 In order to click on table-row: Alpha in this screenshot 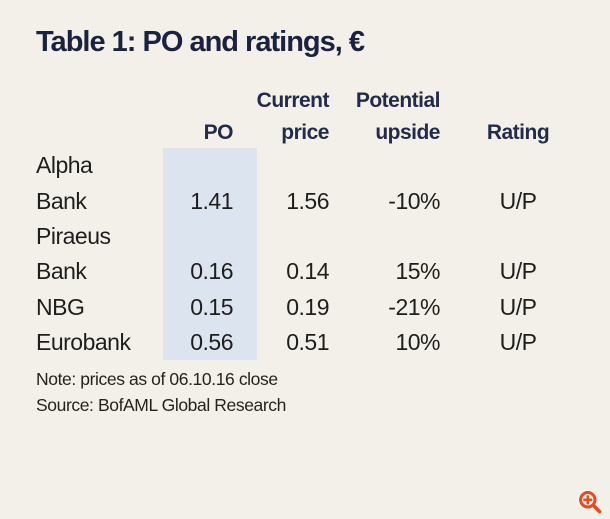, I will do `click(315, 166)`.